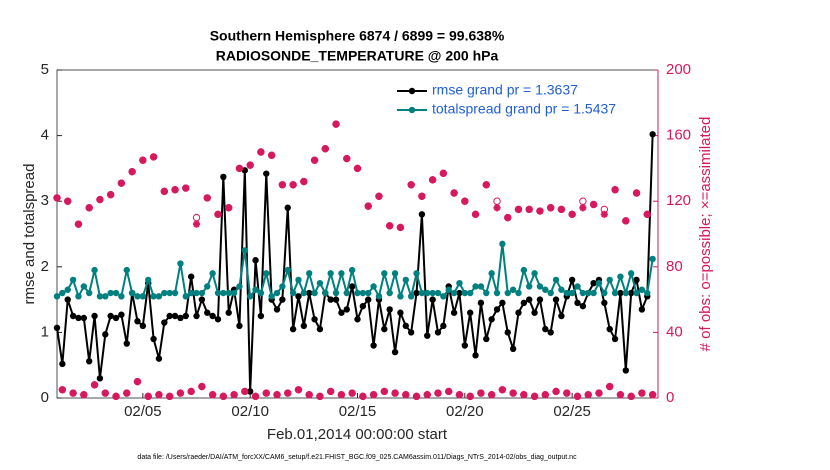 The image size is (830, 470). What do you see at coordinates (45, 200) in the screenshot?
I see `y-tick-label: 3` at bounding box center [45, 200].